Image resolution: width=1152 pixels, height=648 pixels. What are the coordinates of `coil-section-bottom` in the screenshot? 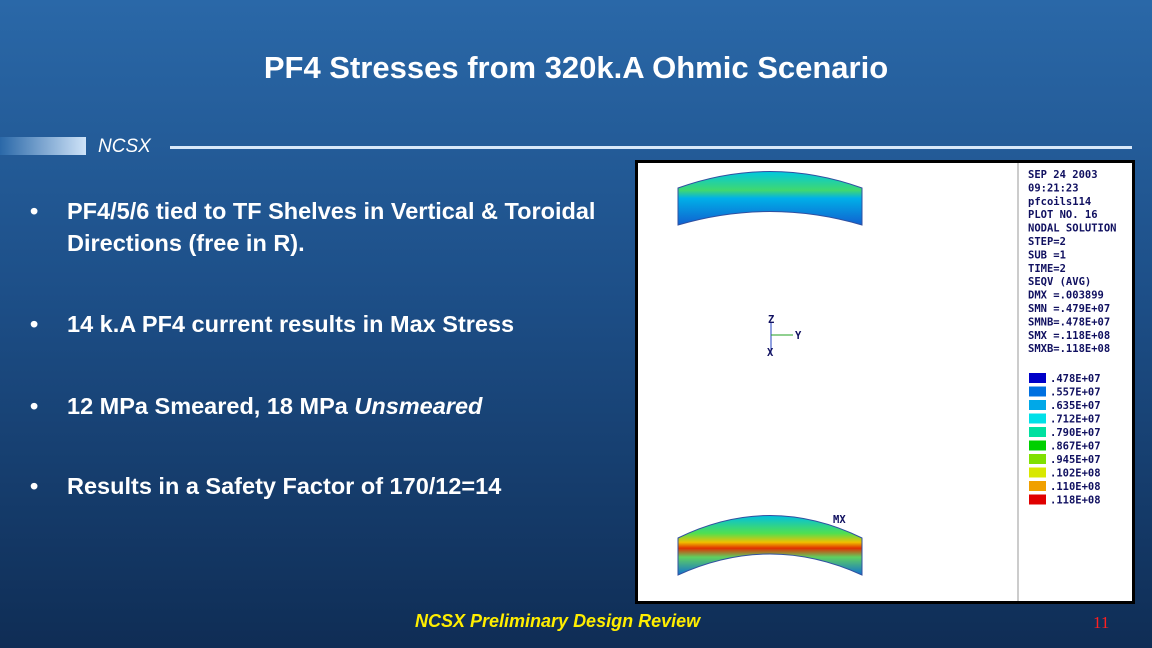 It's located at (770, 545).